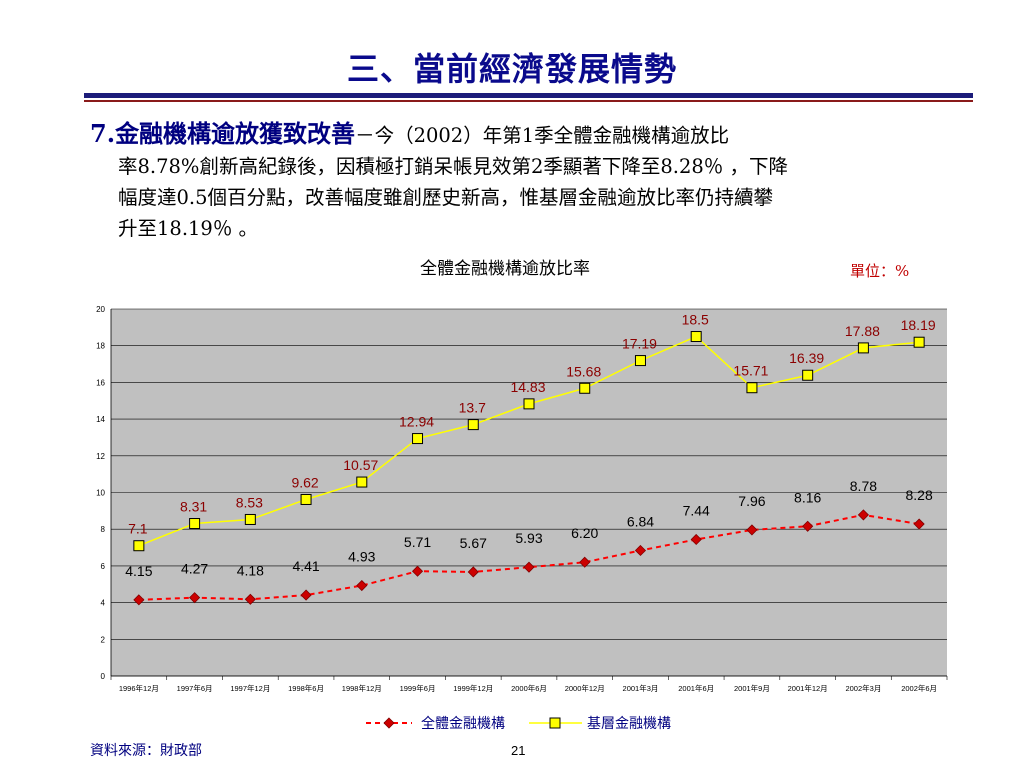  Describe the element at coordinates (100, 382) in the screenshot. I see `y-tick-label: 16` at that location.